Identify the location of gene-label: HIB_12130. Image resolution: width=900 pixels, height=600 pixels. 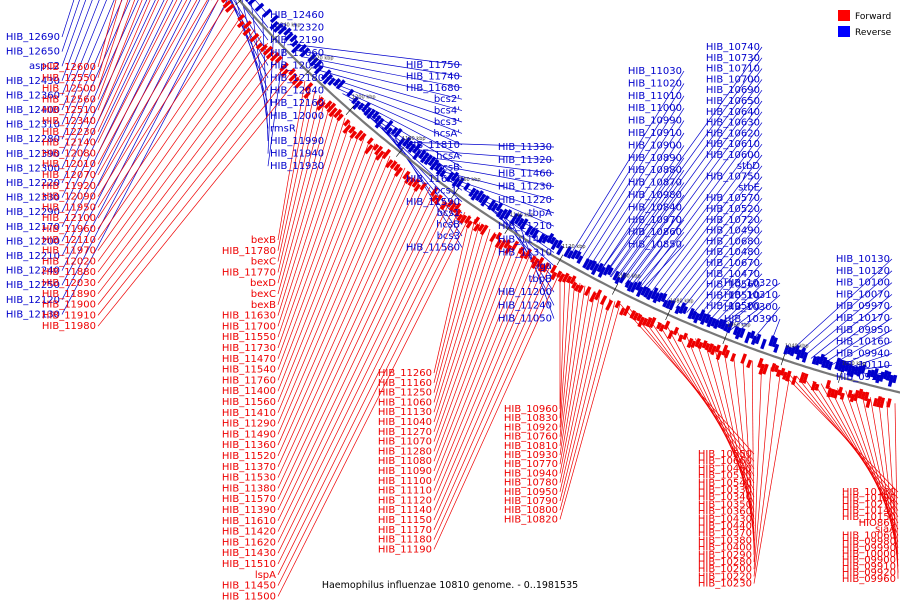
(33, 314).